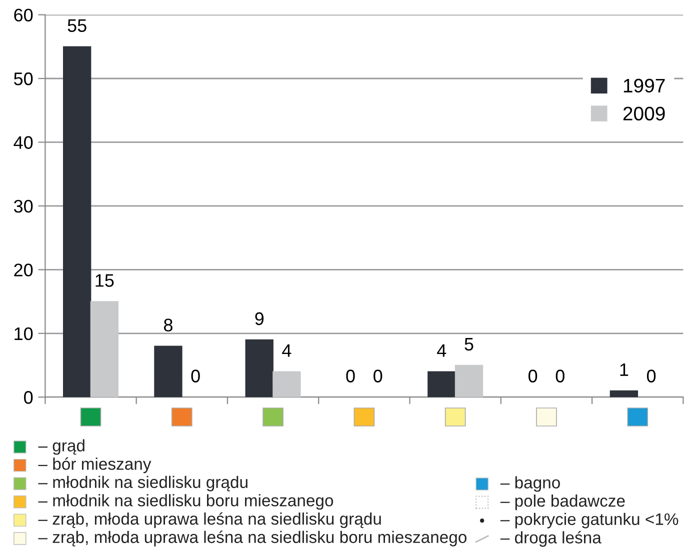  Describe the element at coordinates (105, 280) in the screenshot. I see `data-label: 15` at that location.